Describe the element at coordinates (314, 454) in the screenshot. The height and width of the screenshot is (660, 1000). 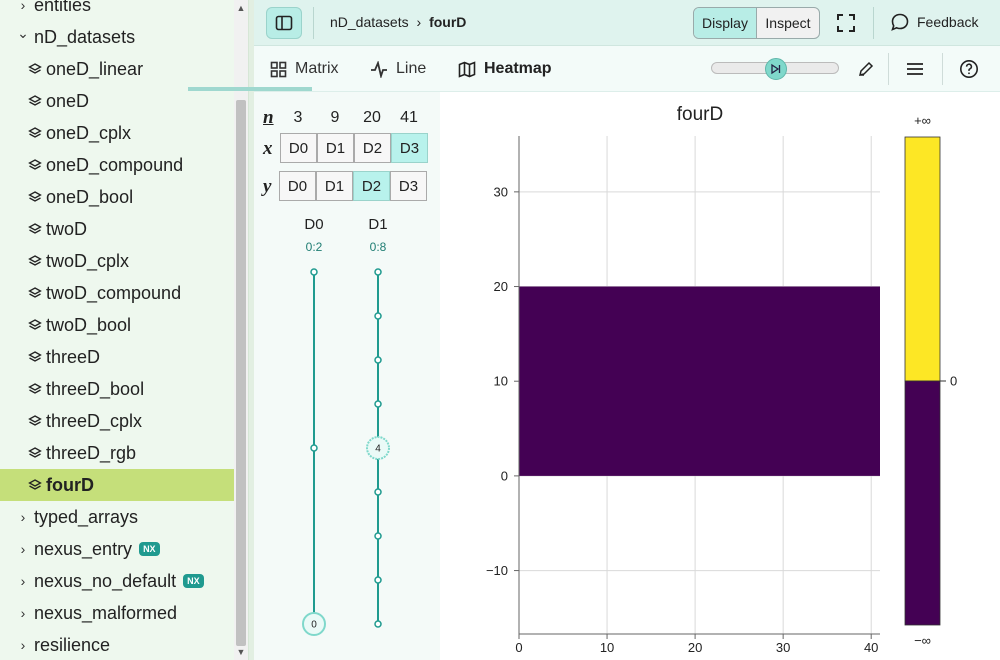
I see `slicer-d0: 0` at that location.